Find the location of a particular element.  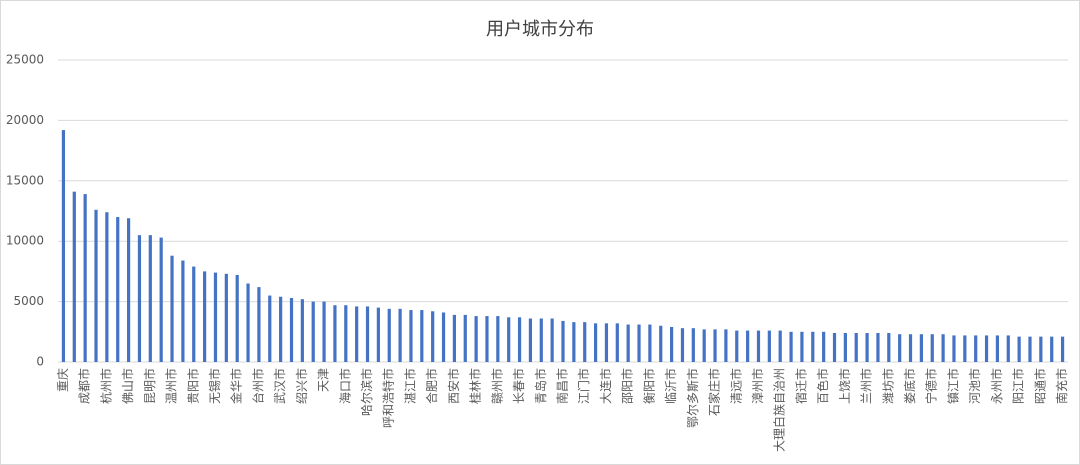

x-tick-label: 娄底市 is located at coordinates (909, 386).